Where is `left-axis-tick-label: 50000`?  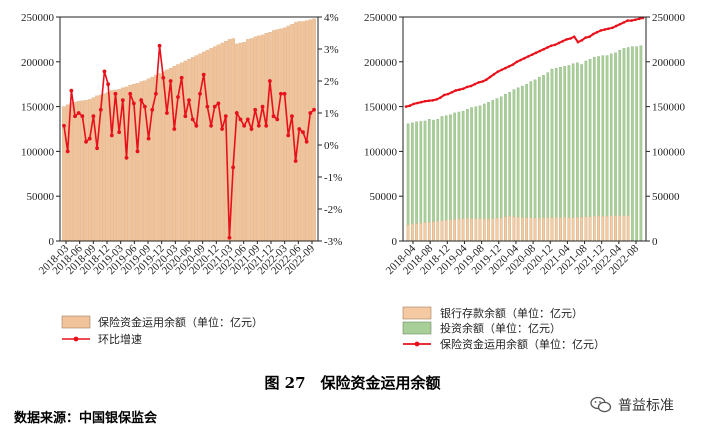 left-axis-tick-label: 50000 is located at coordinates (384, 197).